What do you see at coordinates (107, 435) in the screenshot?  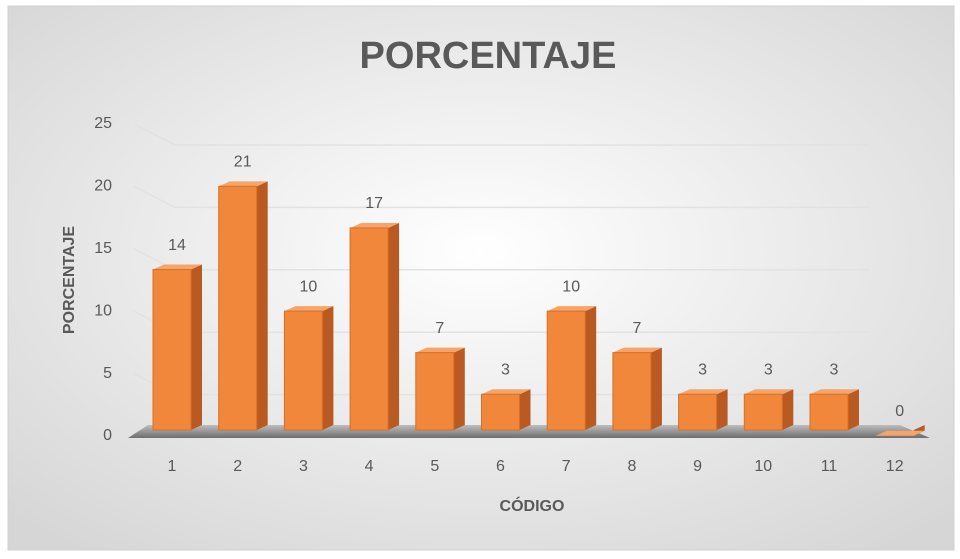 I see `y-tick-label: 0` at bounding box center [107, 435].